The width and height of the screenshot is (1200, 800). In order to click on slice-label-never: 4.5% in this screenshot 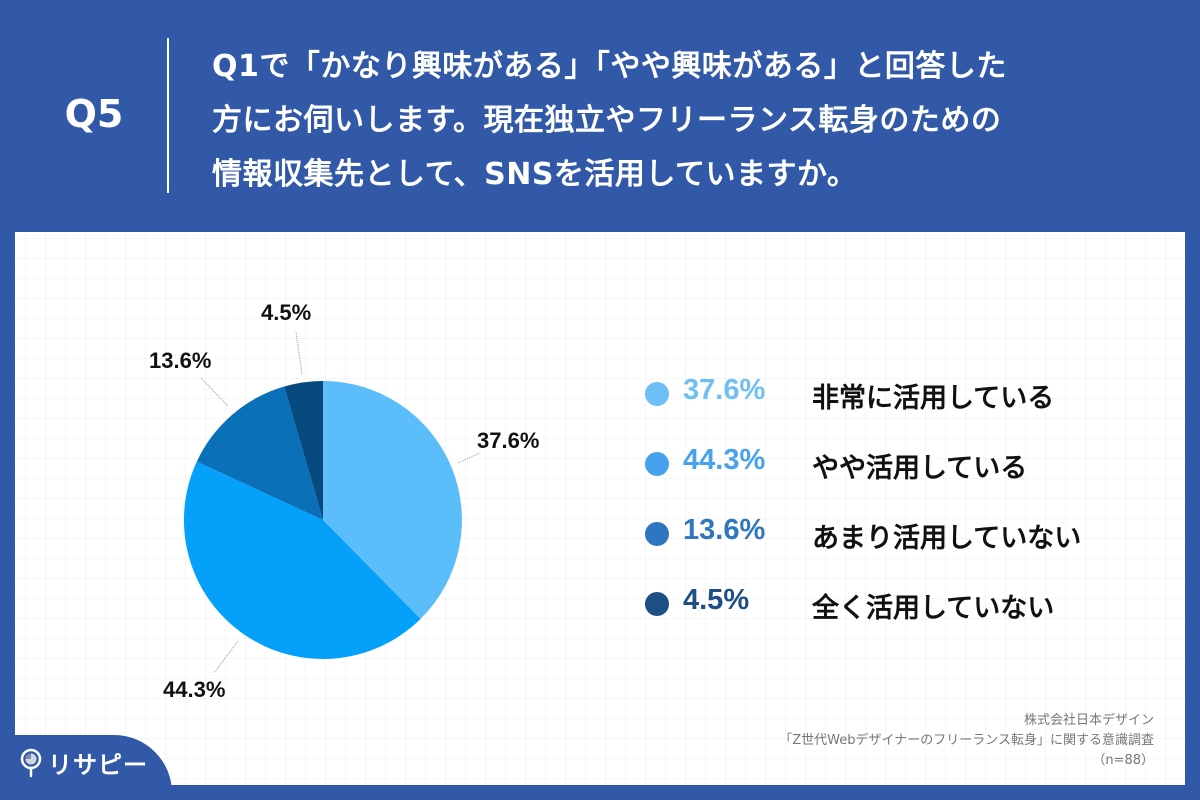, I will do `click(286, 312)`.